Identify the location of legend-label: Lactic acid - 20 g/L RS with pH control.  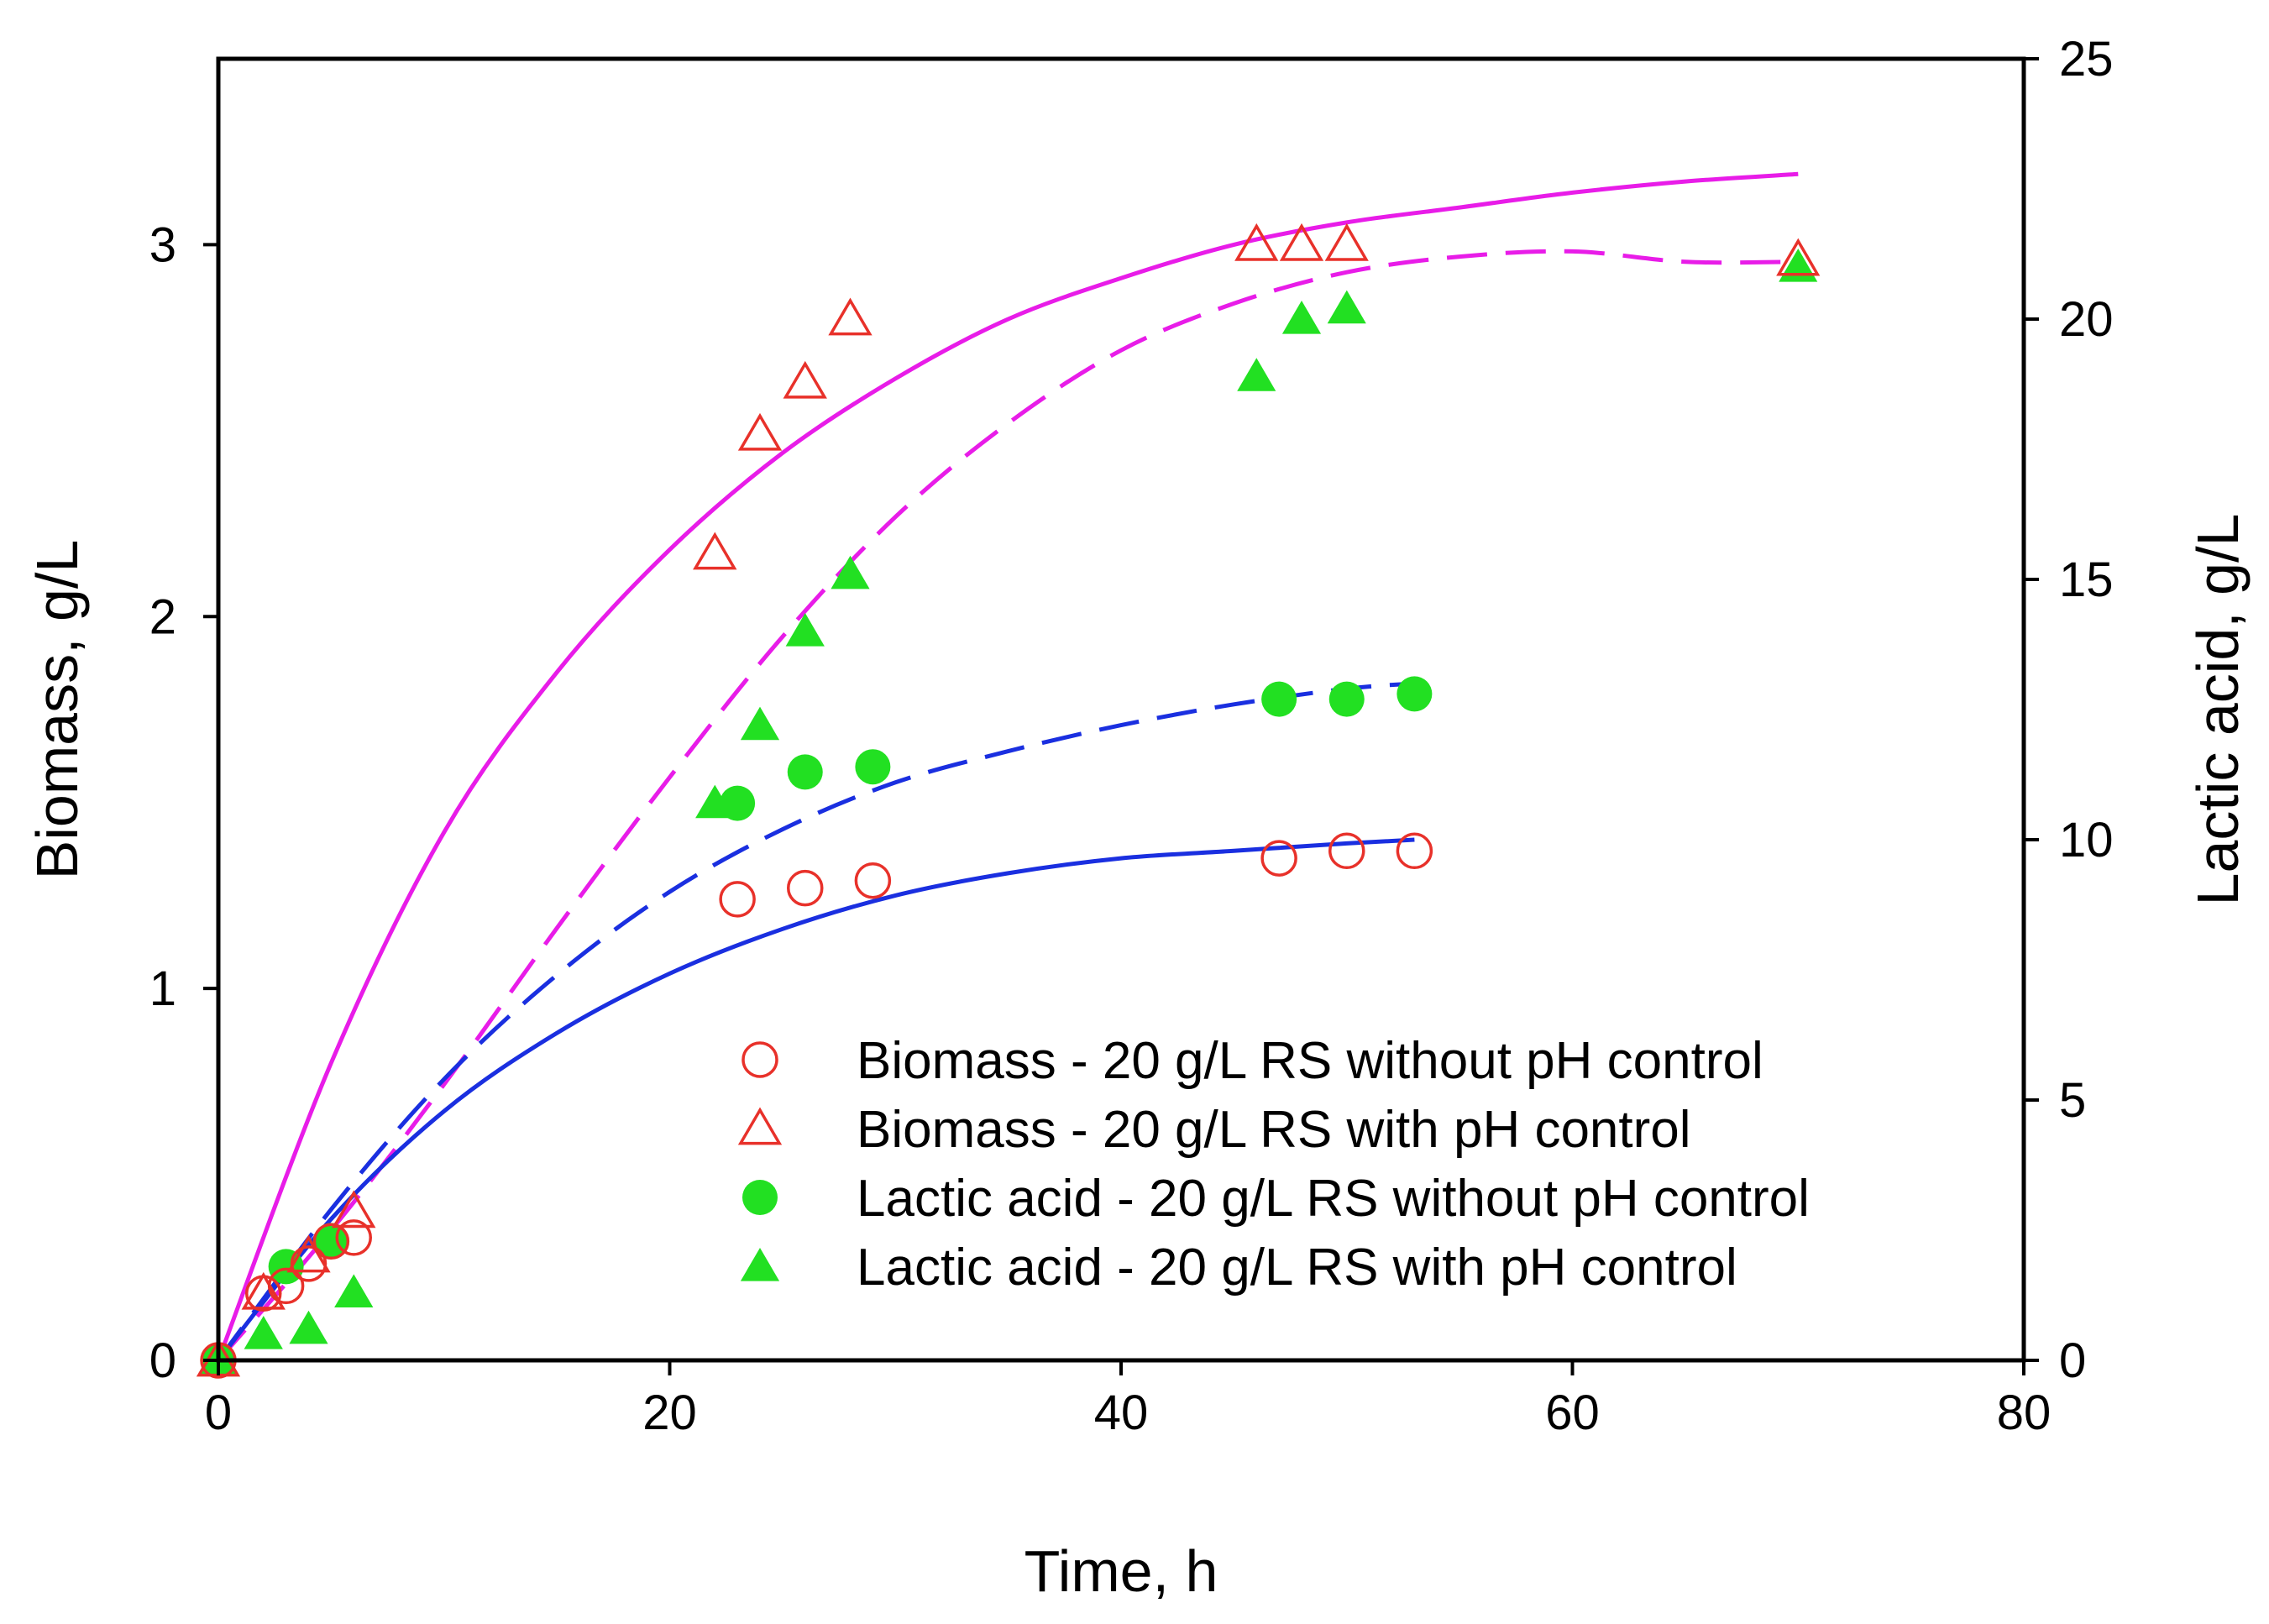
(1297, 1268).